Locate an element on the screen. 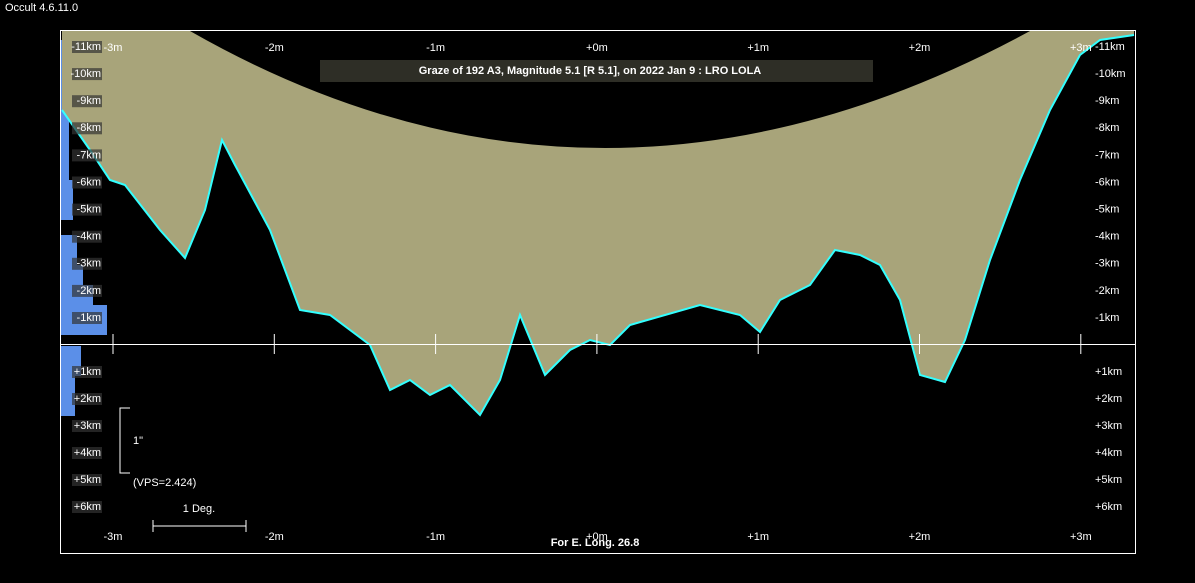 The image size is (1195, 583). scale-label: 1" is located at coordinates (138, 441).